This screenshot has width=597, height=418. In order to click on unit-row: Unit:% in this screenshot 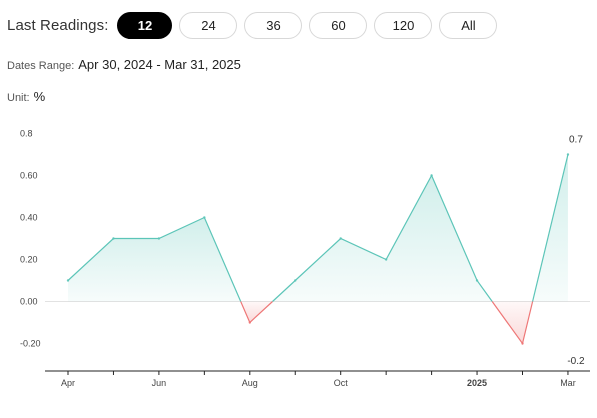, I will do `click(26, 96)`.